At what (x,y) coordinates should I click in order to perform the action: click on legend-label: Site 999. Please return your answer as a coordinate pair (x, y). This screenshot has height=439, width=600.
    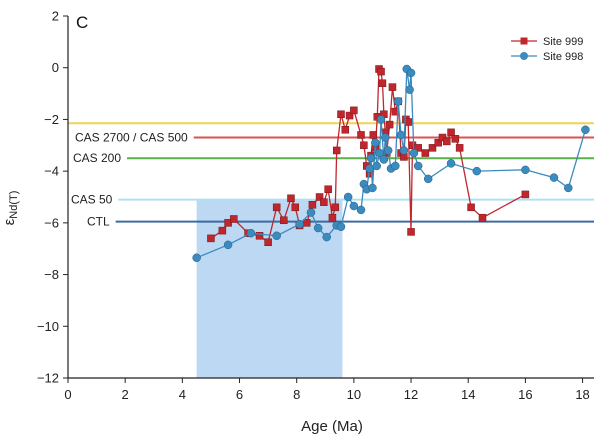
    Looking at the image, I should click on (563, 42).